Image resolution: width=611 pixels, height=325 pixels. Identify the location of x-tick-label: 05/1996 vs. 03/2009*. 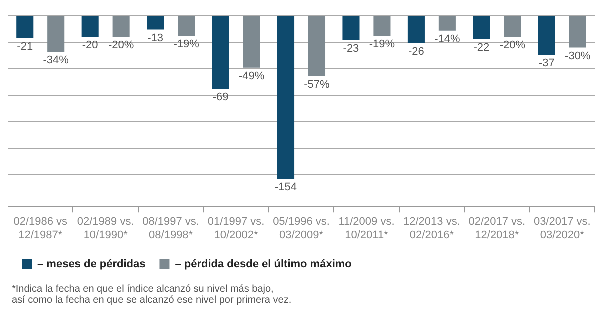
(301, 229).